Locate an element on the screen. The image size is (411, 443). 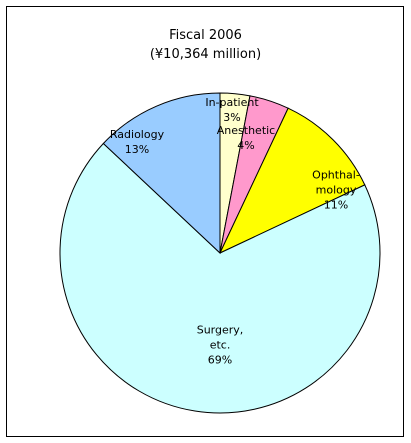
chart-subtitle: (¥10,364 million) is located at coordinates (205, 54).